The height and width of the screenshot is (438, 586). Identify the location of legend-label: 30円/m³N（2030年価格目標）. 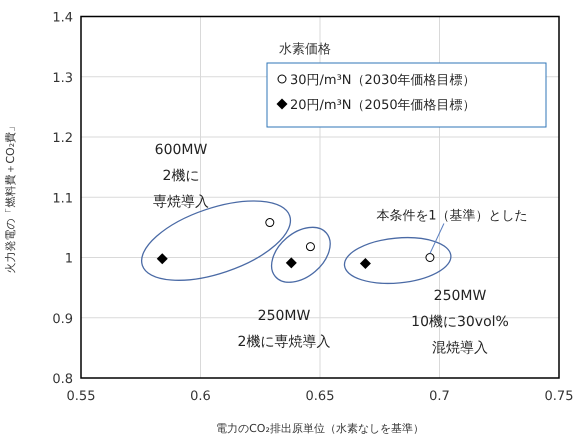
(383, 80).